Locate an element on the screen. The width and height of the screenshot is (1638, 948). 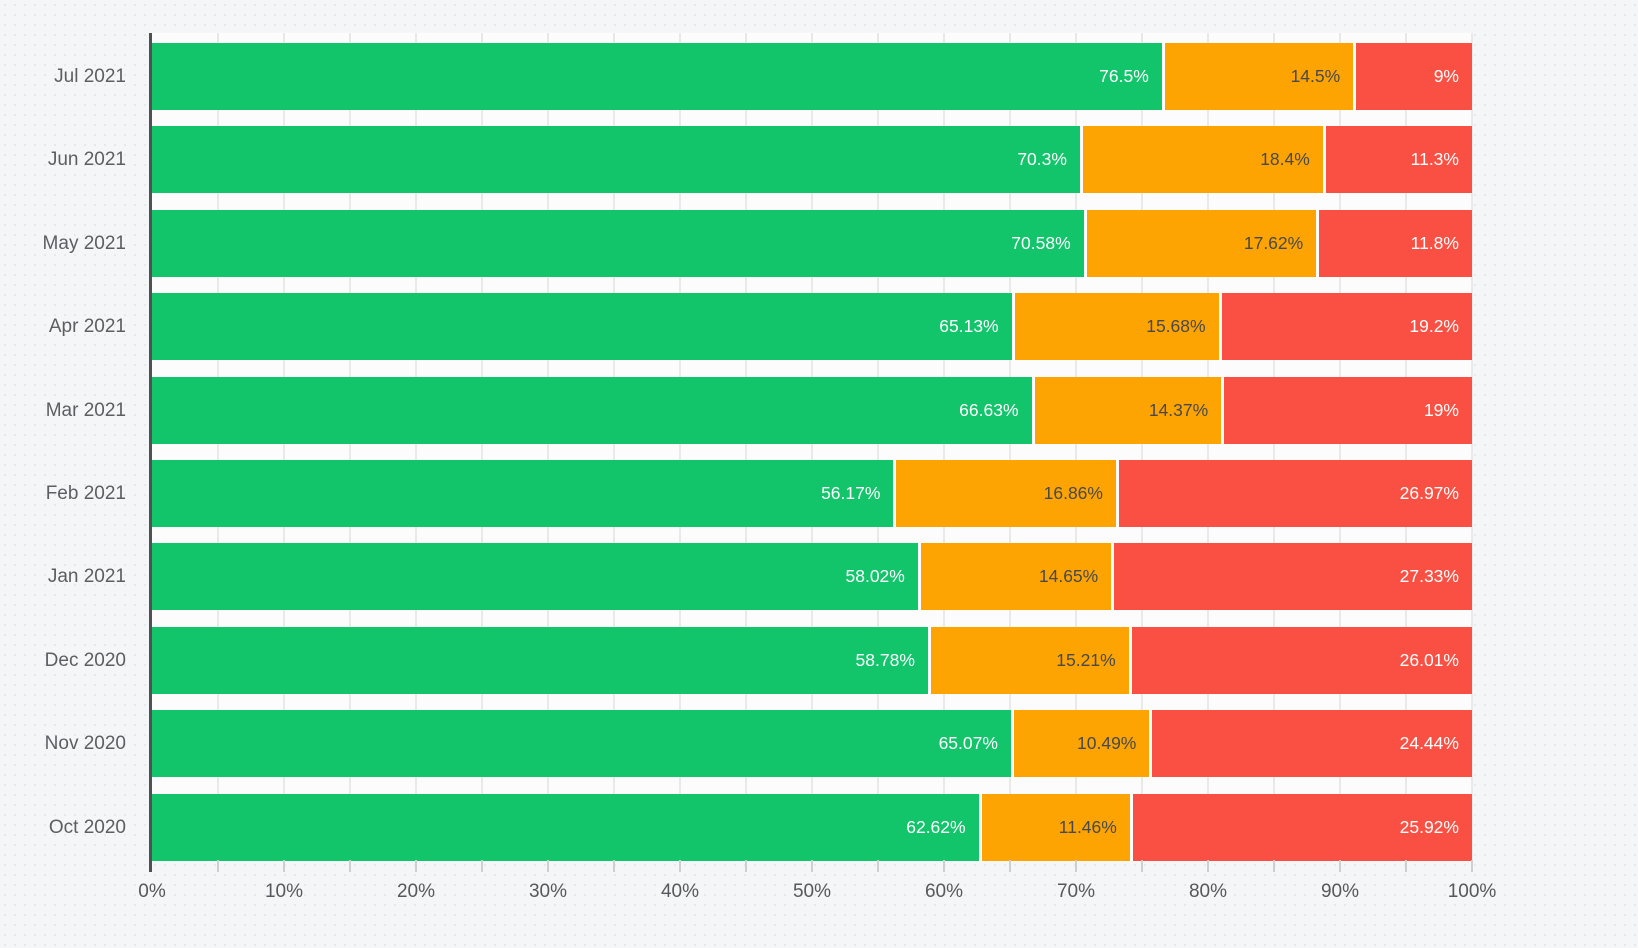
bar-row: Nov 2020 65.07% 10.49% 24.44% is located at coordinates (736, 744).